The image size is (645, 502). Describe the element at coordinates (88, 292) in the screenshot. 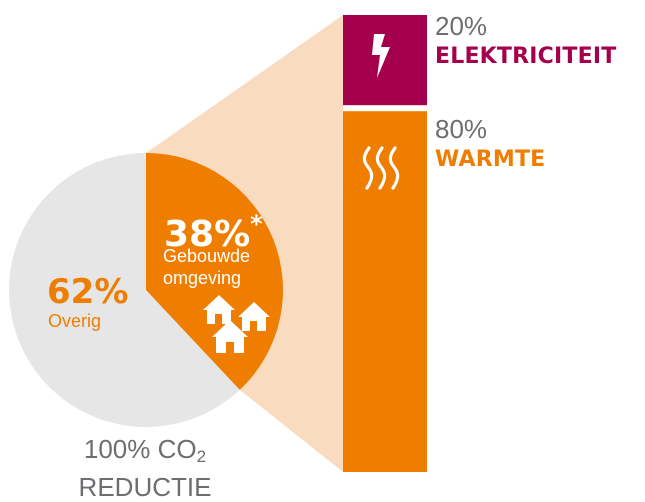

I see `slice-value-overig: 62%` at that location.